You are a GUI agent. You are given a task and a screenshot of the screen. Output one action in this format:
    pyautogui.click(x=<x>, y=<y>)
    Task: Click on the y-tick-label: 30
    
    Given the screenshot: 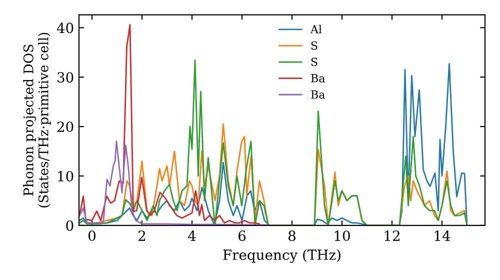 What is the action you would take?
    pyautogui.click(x=66, y=77)
    